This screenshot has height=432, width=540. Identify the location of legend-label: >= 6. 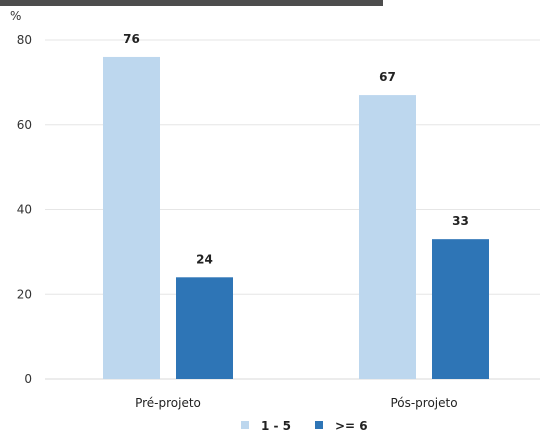
(351, 425).